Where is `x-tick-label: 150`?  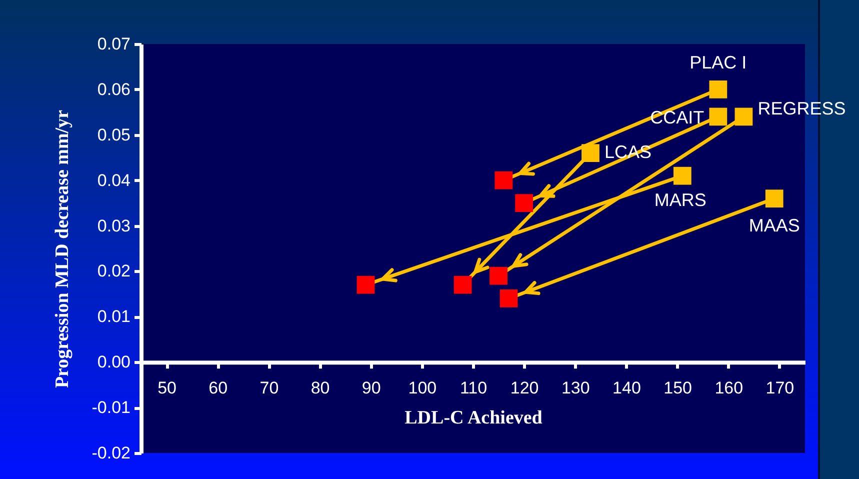
x-tick-label: 150 is located at coordinates (678, 388).